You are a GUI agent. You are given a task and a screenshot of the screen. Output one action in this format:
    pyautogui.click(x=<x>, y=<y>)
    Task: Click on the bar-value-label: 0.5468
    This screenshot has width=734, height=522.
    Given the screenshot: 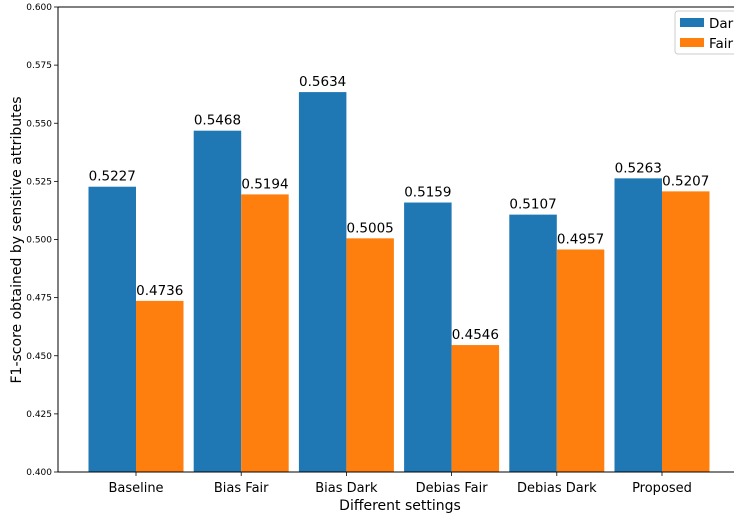 What is the action you would take?
    pyautogui.click(x=217, y=121)
    